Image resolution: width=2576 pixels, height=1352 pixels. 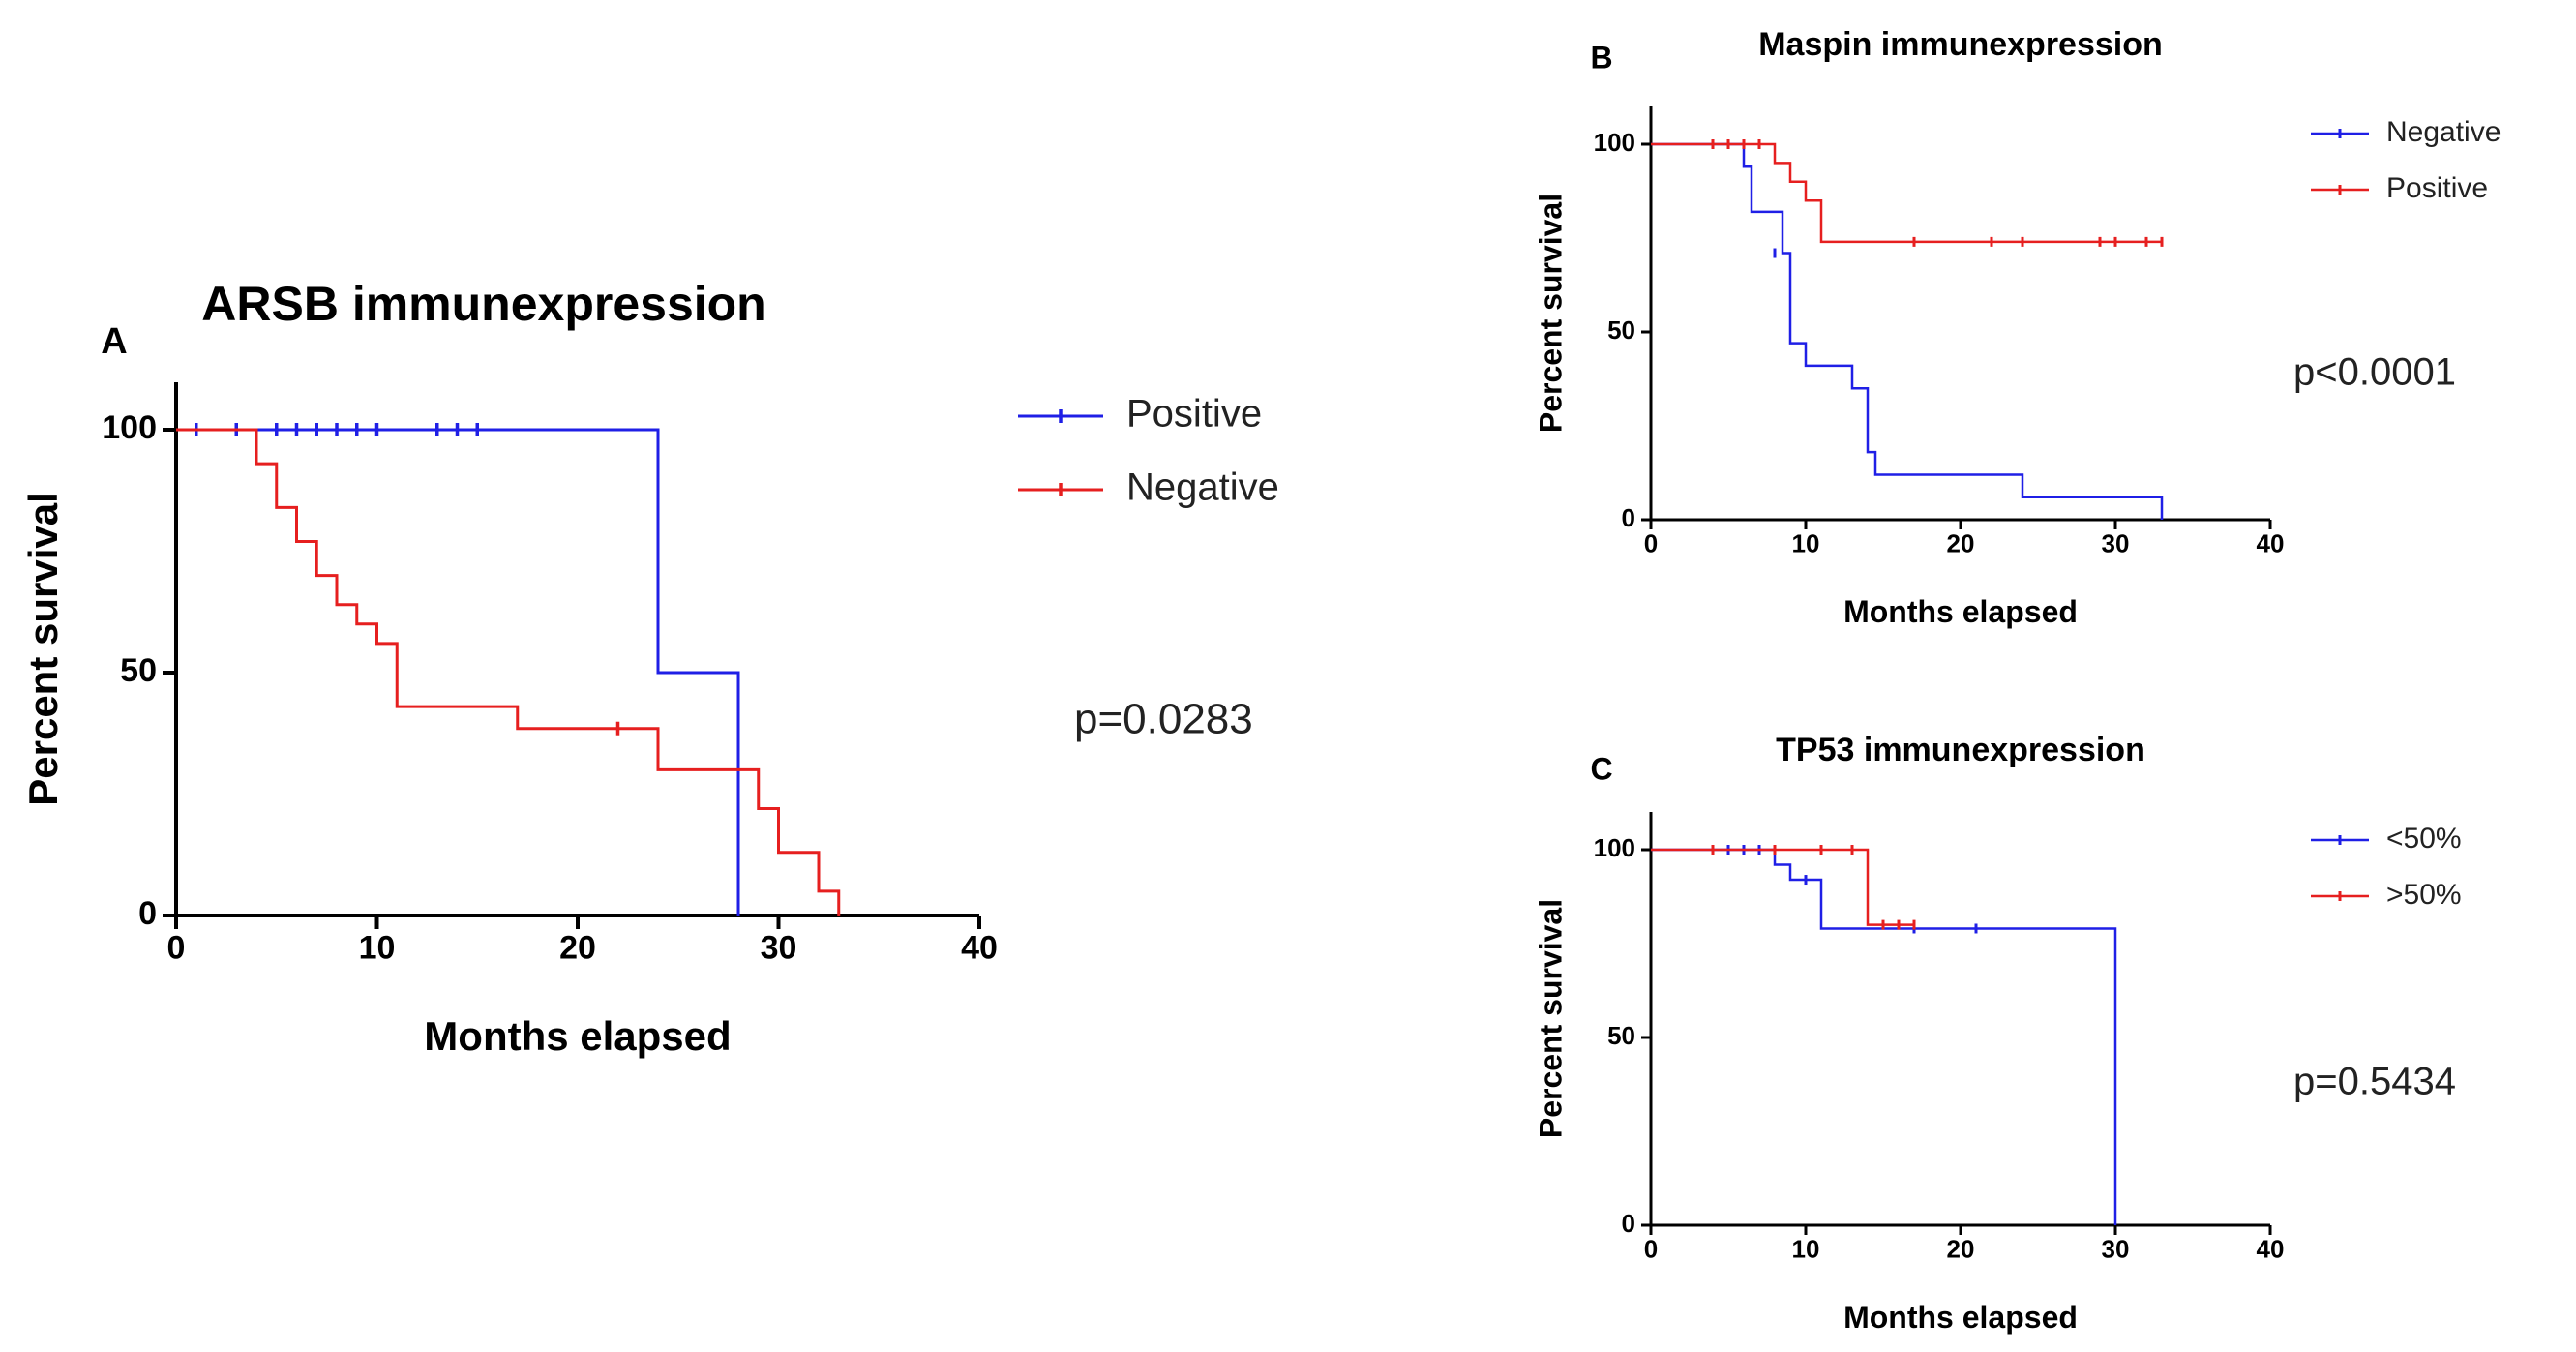 What do you see at coordinates (1806, 1249) in the screenshot?
I see `x-tick-label-c-1: 10` at bounding box center [1806, 1249].